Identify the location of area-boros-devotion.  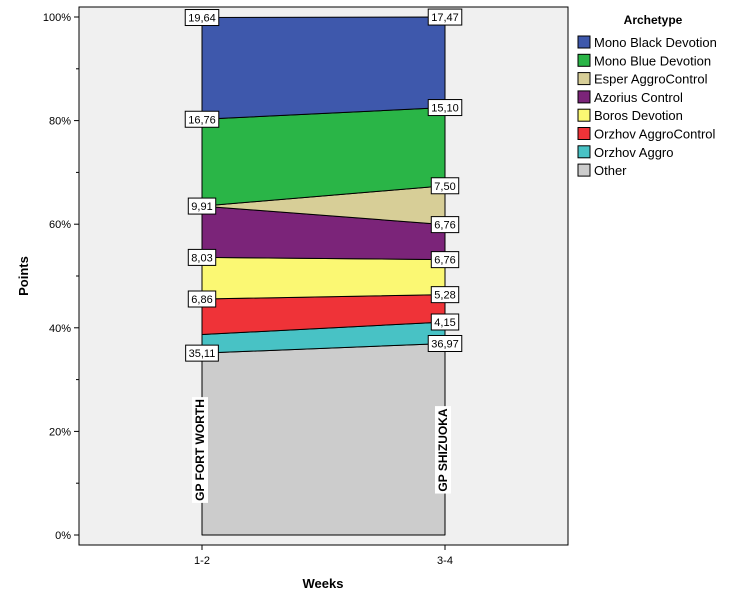
(323, 278).